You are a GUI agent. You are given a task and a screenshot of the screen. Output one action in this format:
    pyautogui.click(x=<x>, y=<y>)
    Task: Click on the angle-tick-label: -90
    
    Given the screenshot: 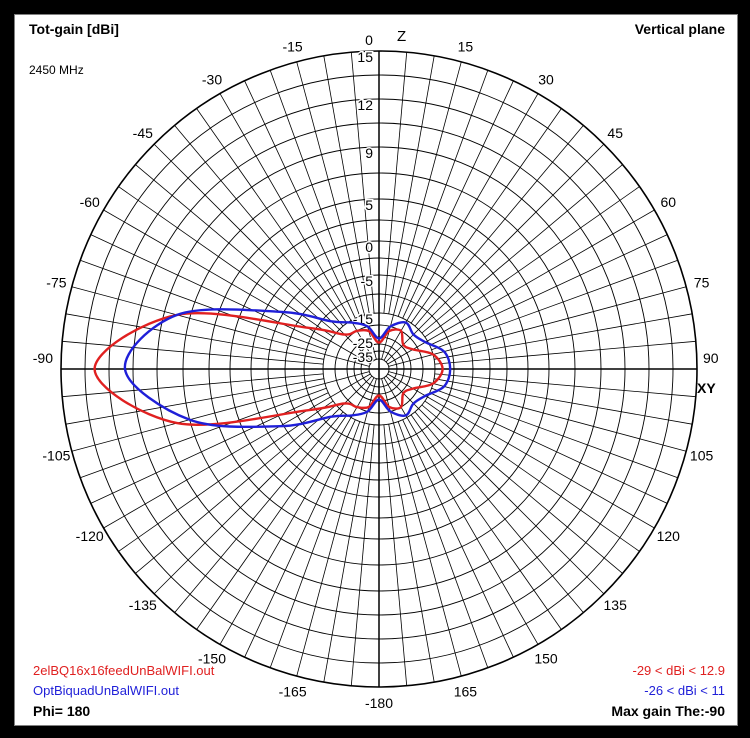 What is the action you would take?
    pyautogui.click(x=43, y=358)
    